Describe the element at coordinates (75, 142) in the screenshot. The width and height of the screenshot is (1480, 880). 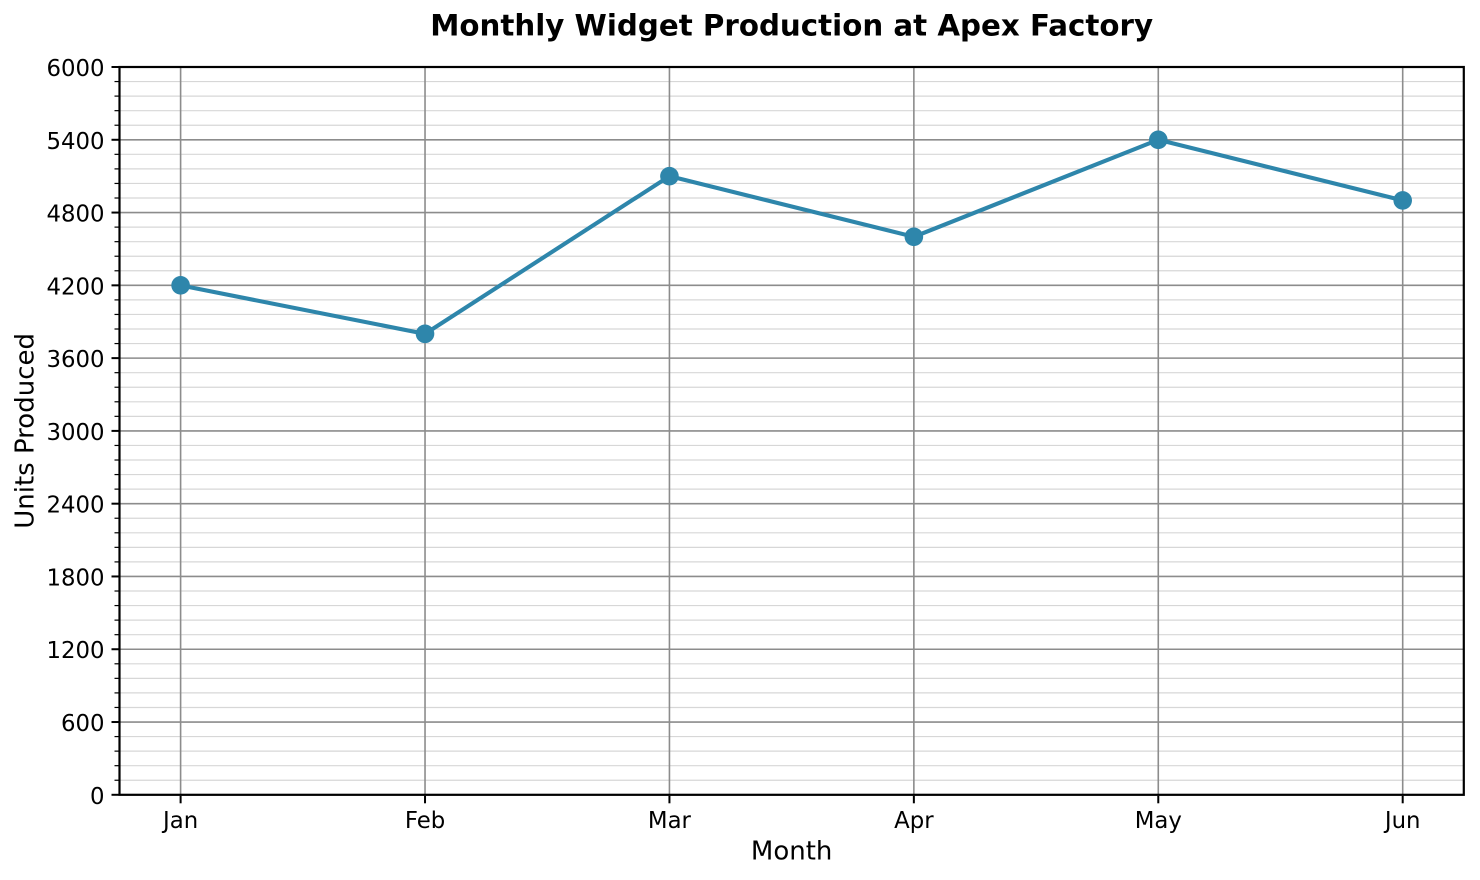
I see `y-tick-label: 5400` at that location.